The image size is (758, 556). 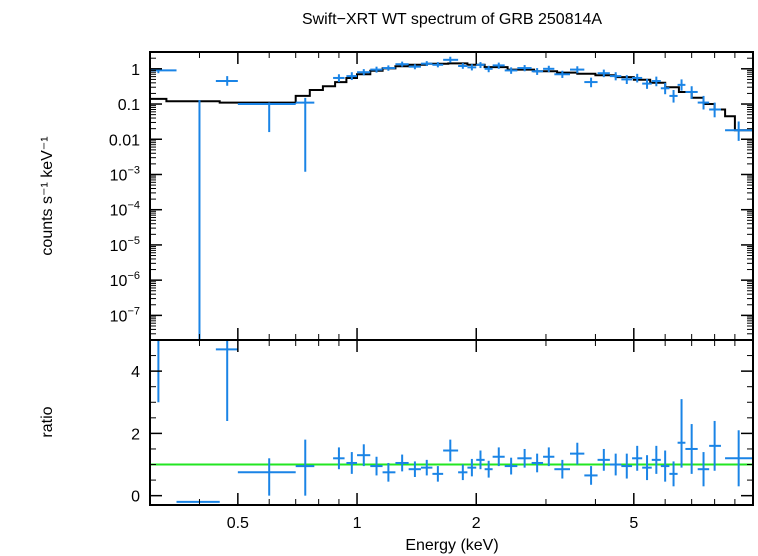 What do you see at coordinates (47, 421) in the screenshot?
I see `ratio-y-axis-label: ratio` at bounding box center [47, 421].